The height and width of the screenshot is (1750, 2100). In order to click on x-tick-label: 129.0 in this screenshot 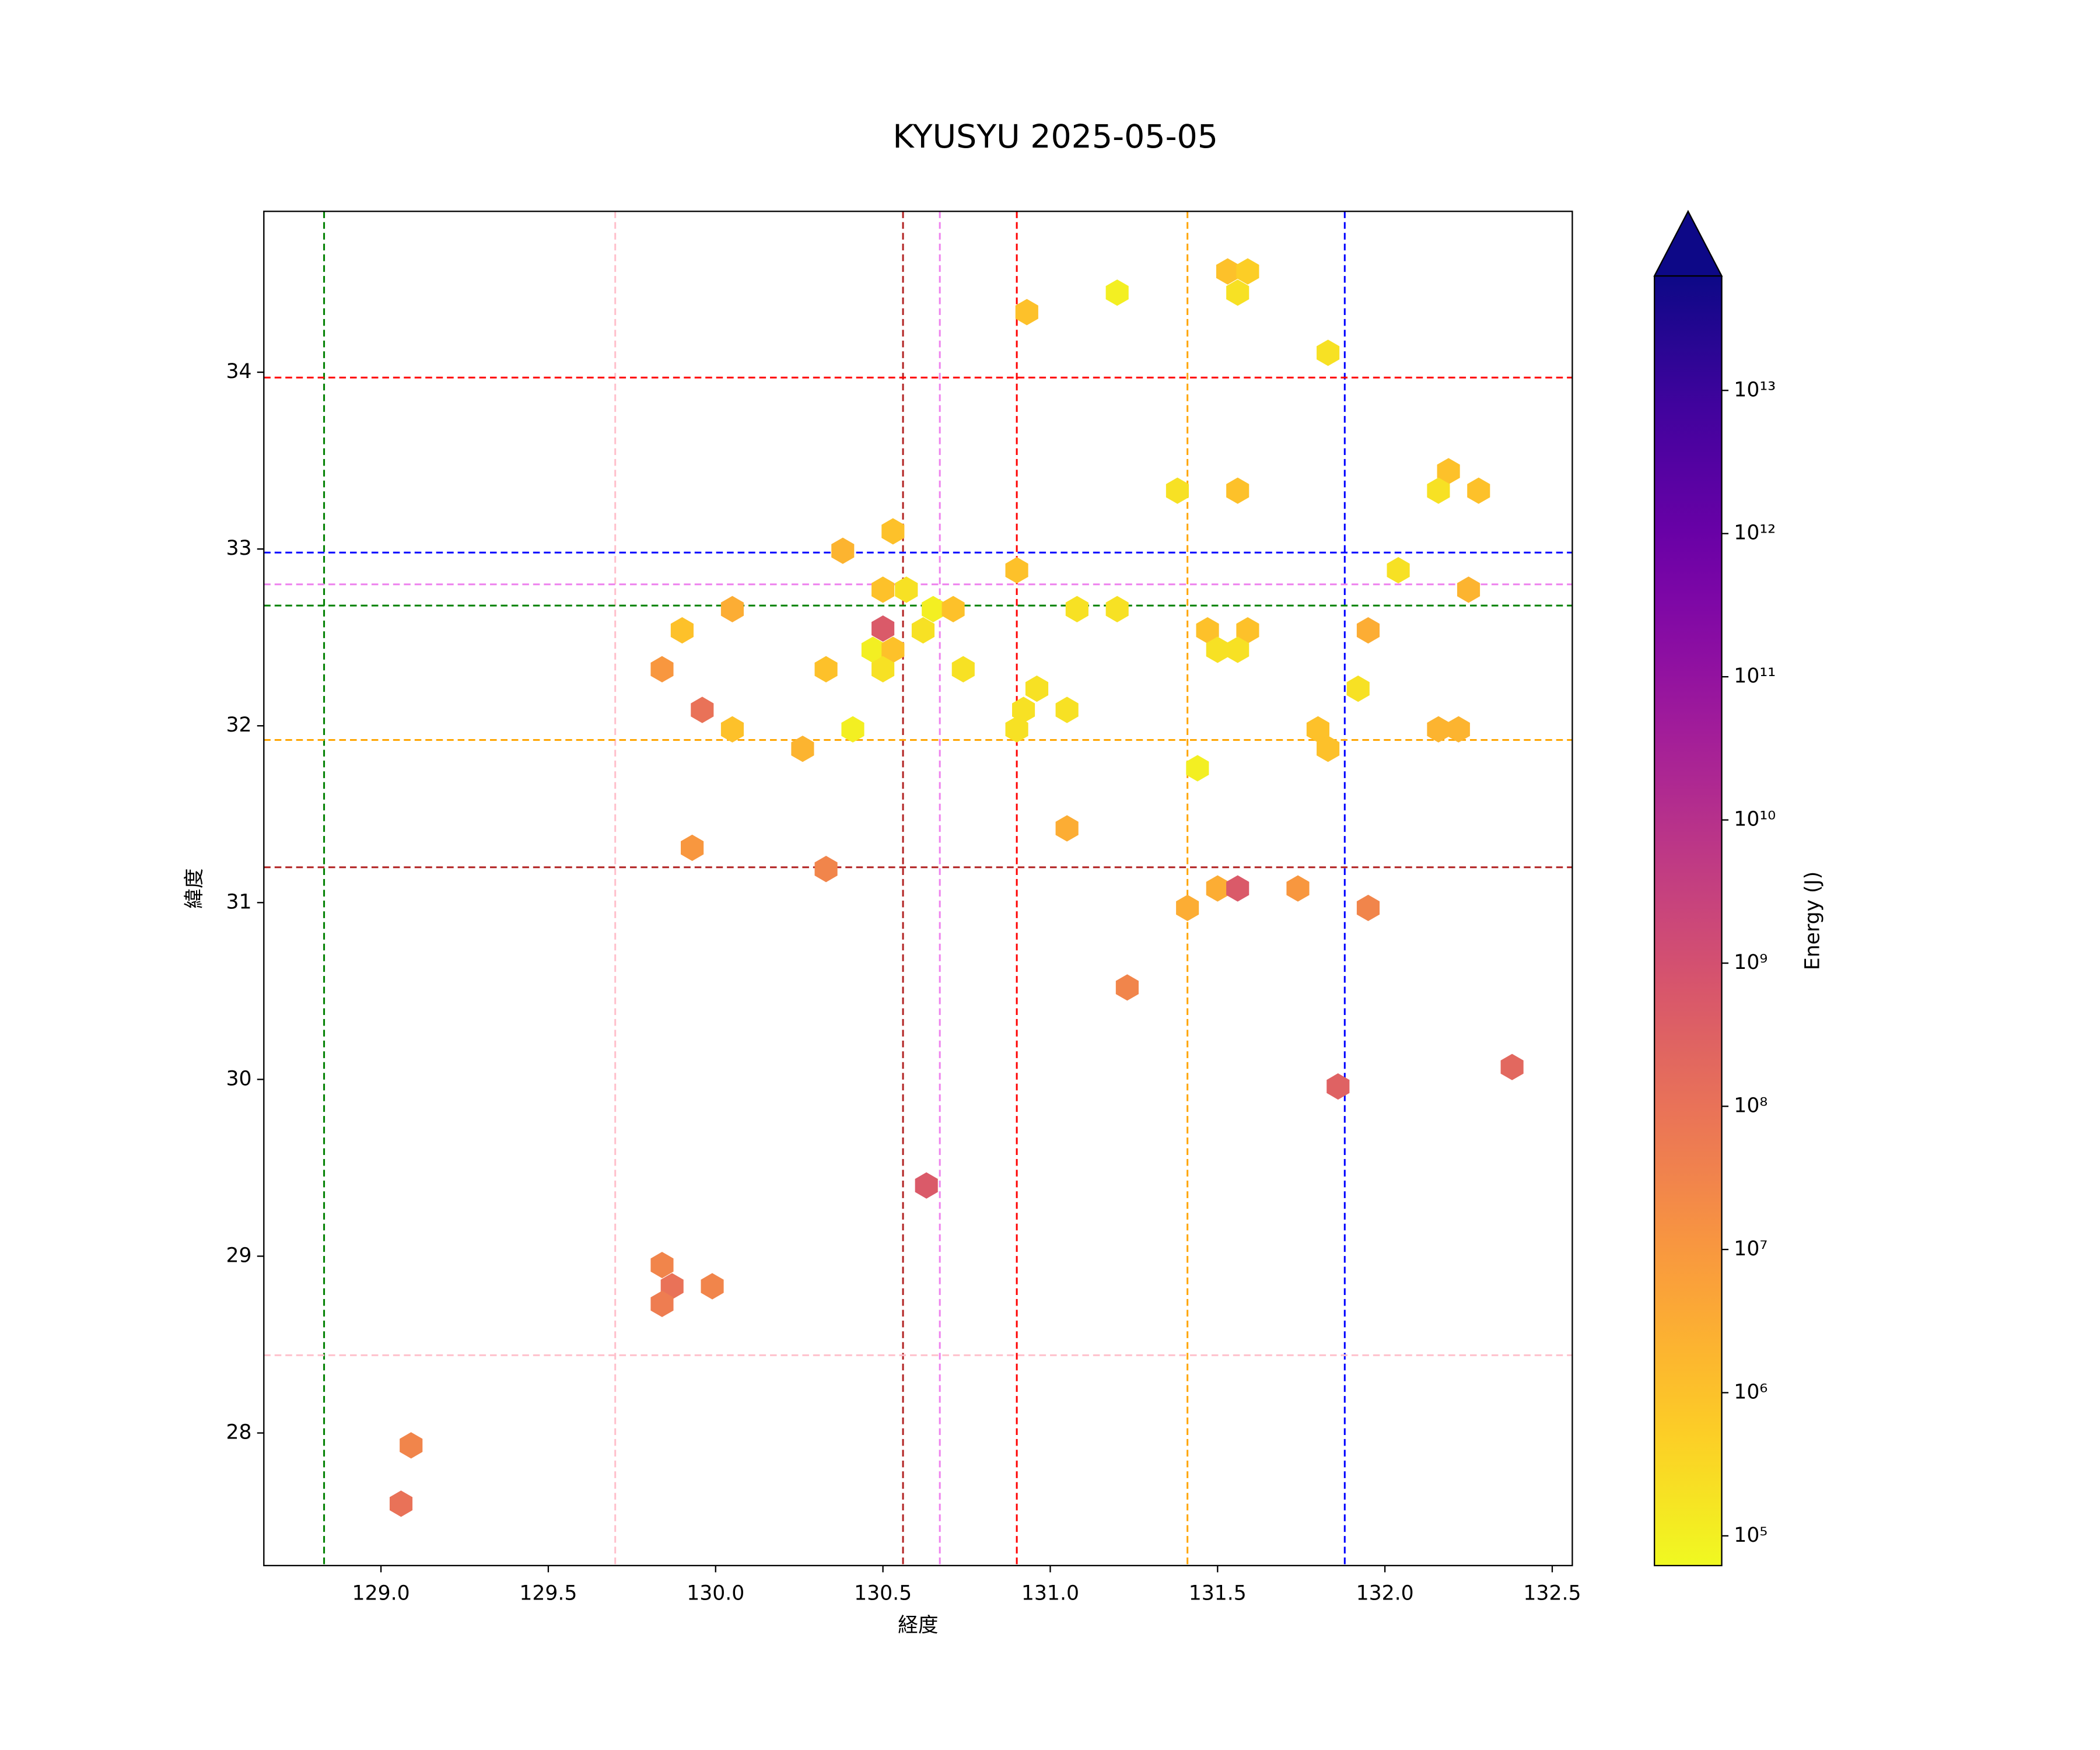, I will do `click(381, 1593)`.